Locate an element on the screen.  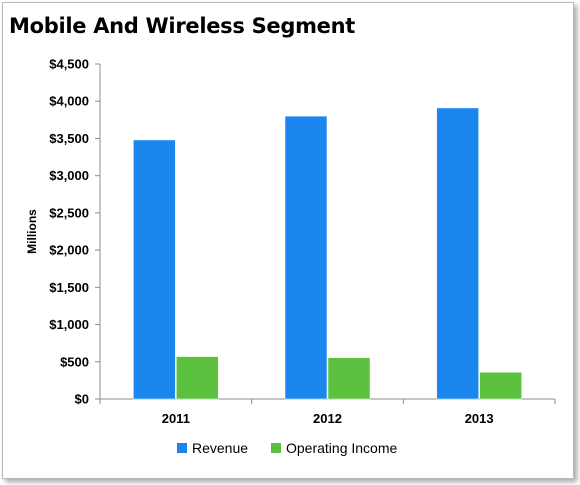
y-tick-label: $1,000 is located at coordinates (69, 324).